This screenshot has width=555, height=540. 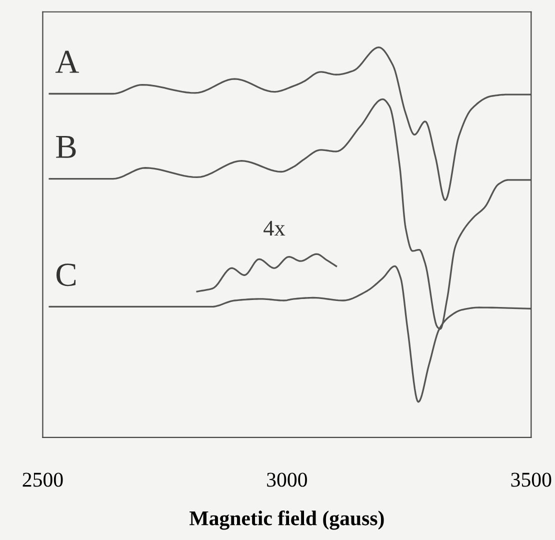 I want to click on x-tick-label: 2500, so click(x=42, y=479).